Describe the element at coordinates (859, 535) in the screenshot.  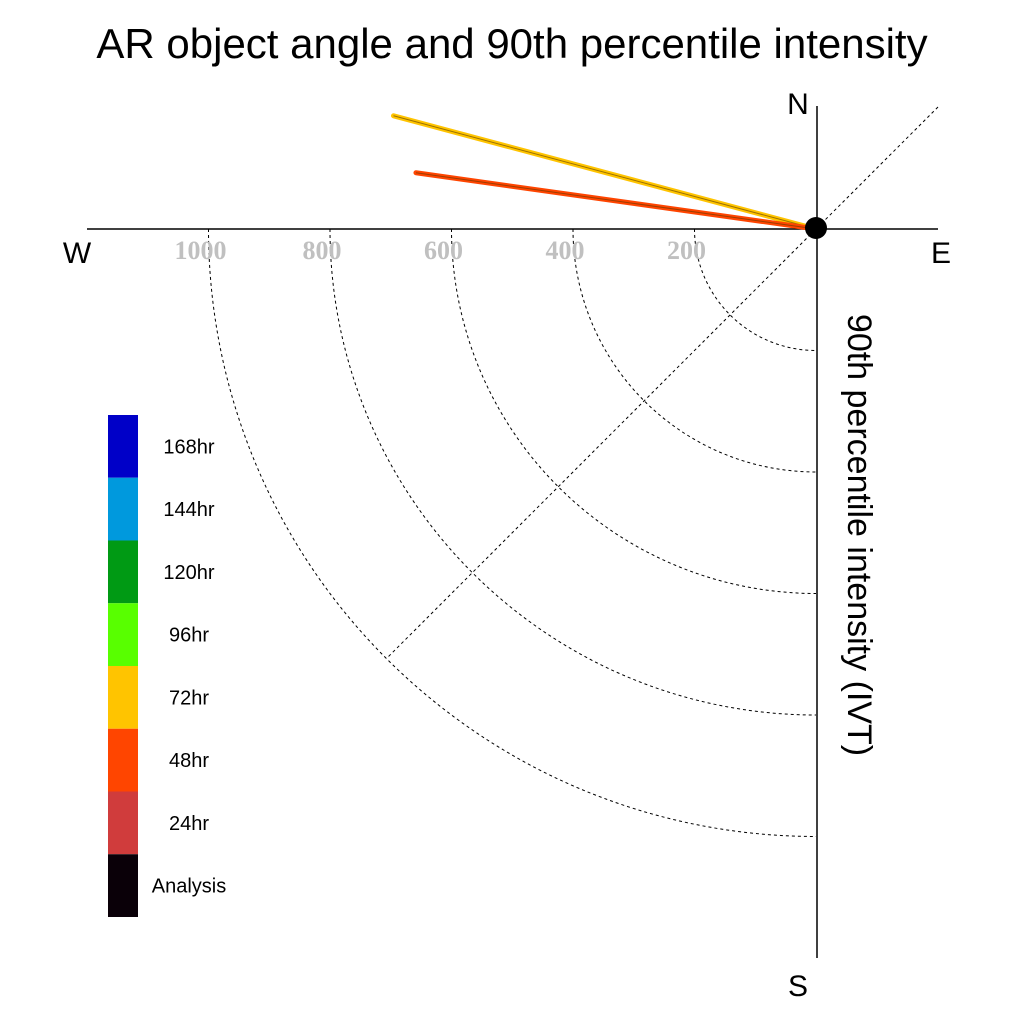
I see `y-axis-label: 90th percentile intensity (IVT)` at that location.